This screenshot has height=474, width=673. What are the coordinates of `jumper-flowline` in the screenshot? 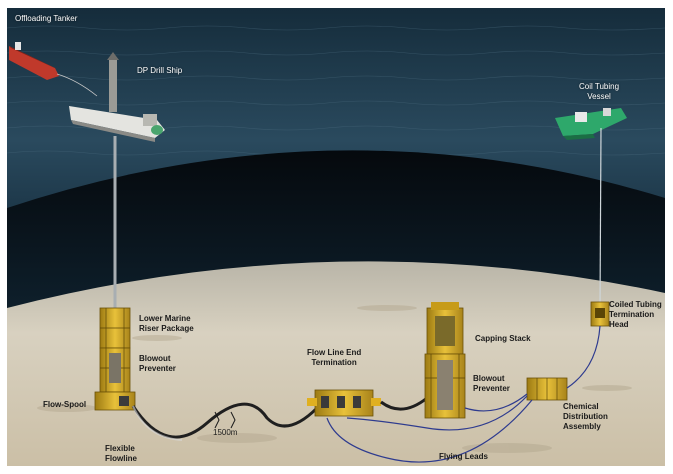 It's located at (404, 403).